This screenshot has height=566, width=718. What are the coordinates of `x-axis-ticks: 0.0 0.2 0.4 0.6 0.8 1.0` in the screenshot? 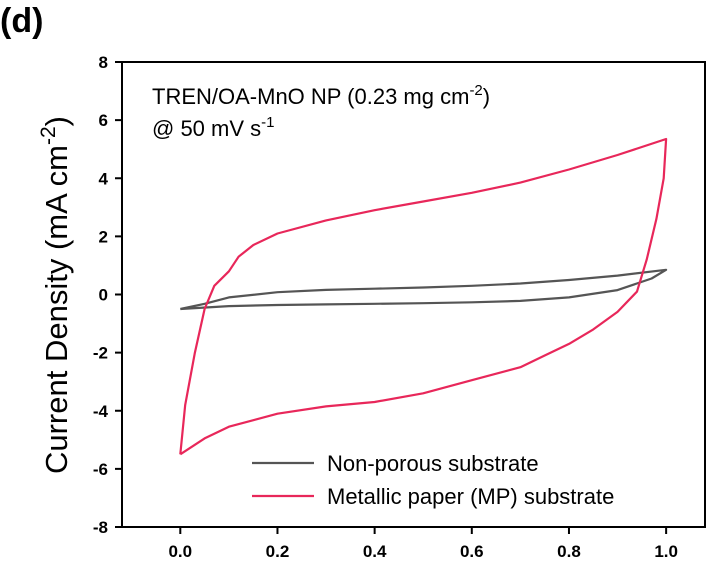 It's located at (423, 544).